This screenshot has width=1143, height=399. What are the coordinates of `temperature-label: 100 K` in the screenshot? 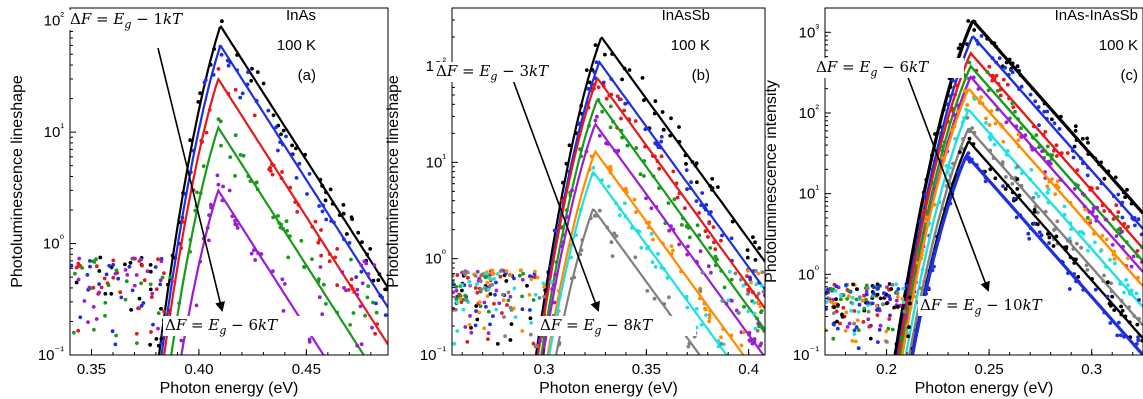 It's located at (690, 45).